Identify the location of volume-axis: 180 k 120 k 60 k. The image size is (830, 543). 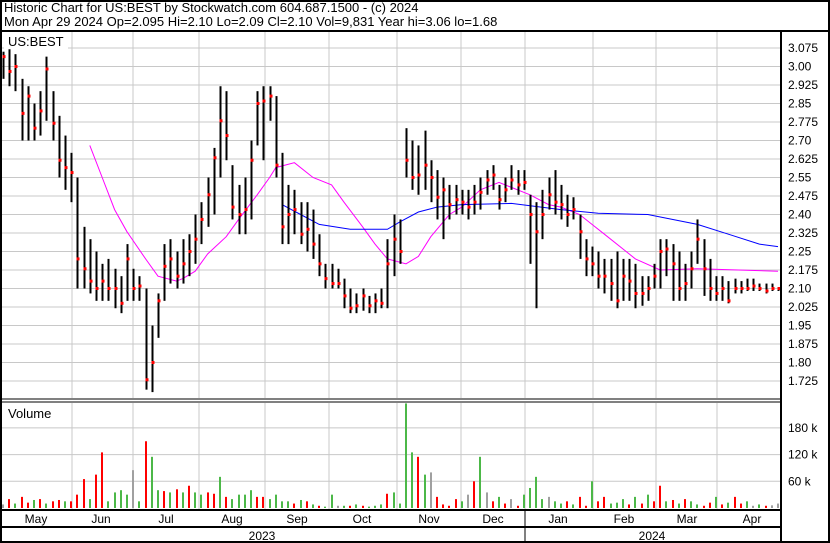
(803, 454).